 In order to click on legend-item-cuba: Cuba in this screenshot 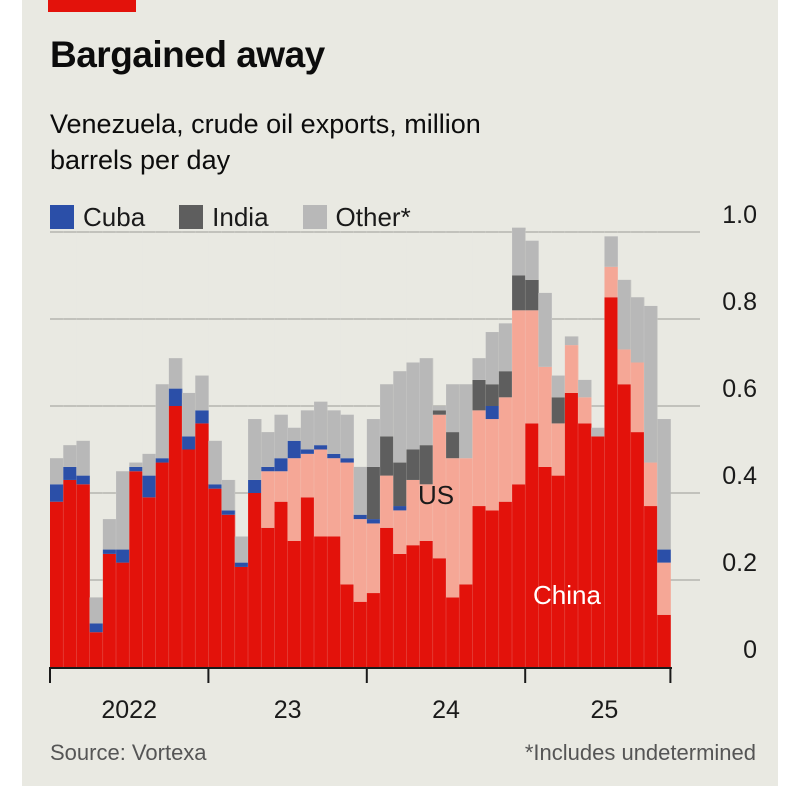, I will do `click(97, 217)`.